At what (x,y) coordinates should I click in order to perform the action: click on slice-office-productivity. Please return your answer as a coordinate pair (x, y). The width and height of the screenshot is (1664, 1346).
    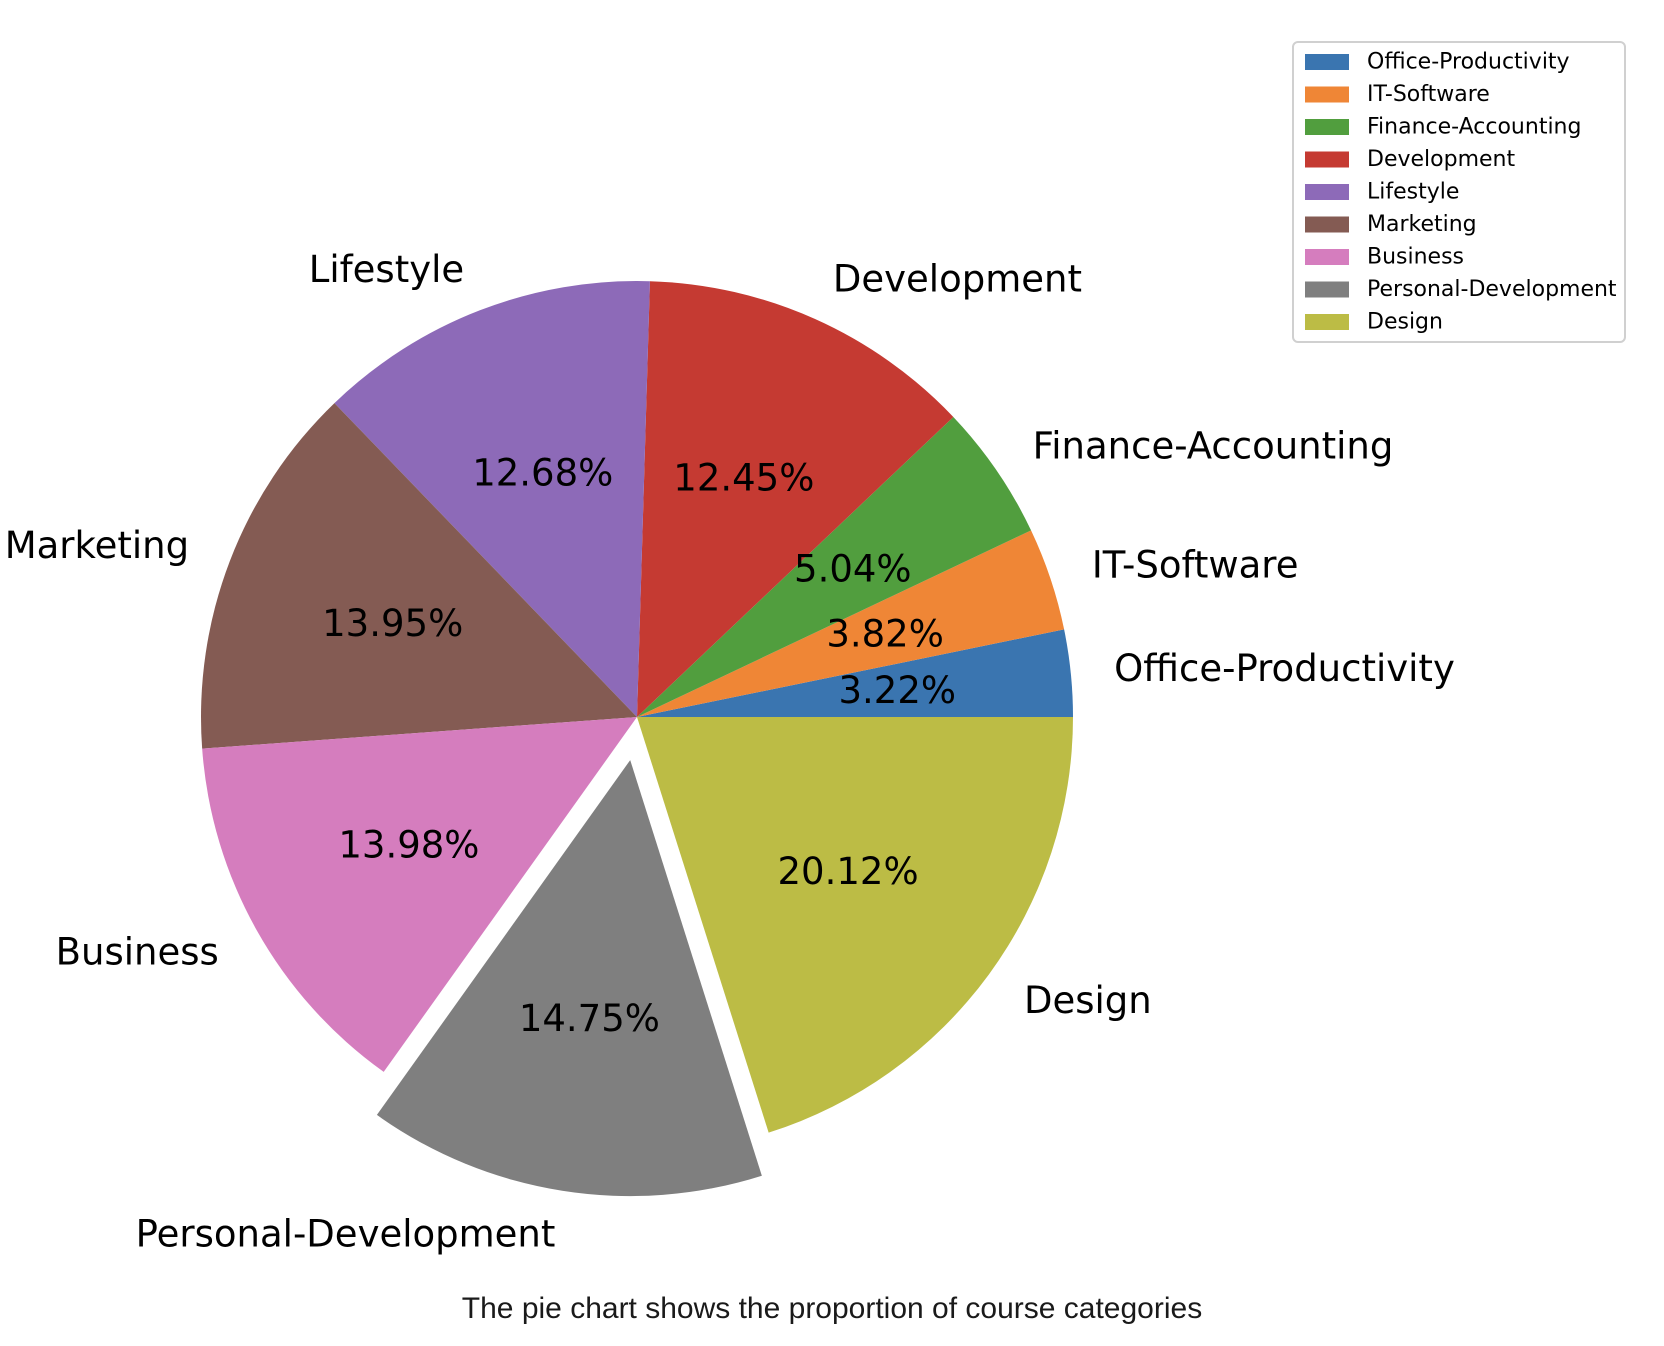
    Looking at the image, I should click on (855, 673).